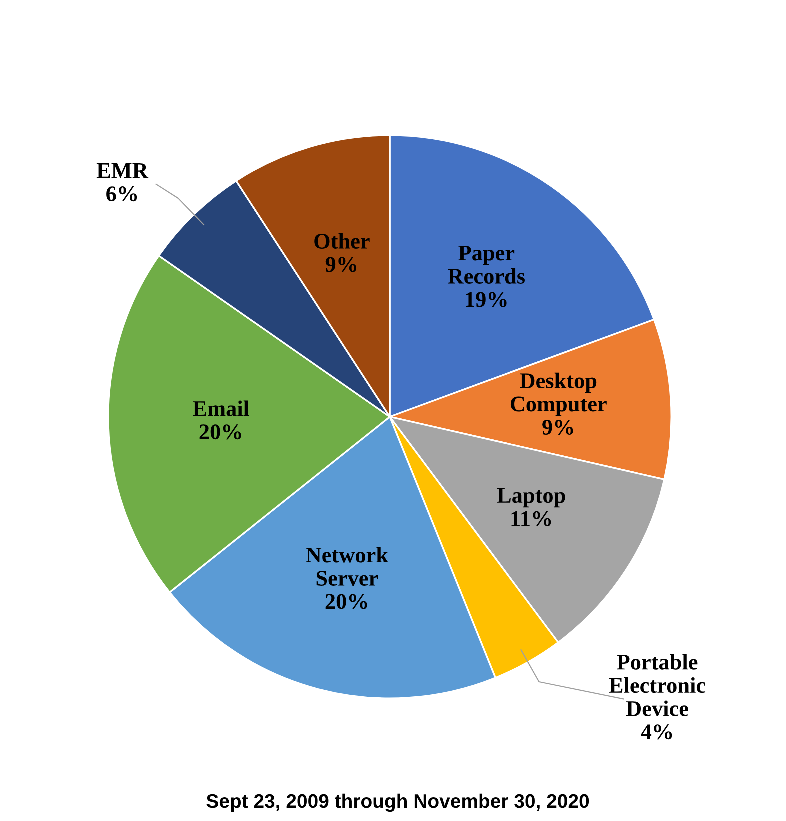 The image size is (786, 821). What do you see at coordinates (398, 803) in the screenshot?
I see `text: Sept 23, 2009 through November 30, 2020` at bounding box center [398, 803].